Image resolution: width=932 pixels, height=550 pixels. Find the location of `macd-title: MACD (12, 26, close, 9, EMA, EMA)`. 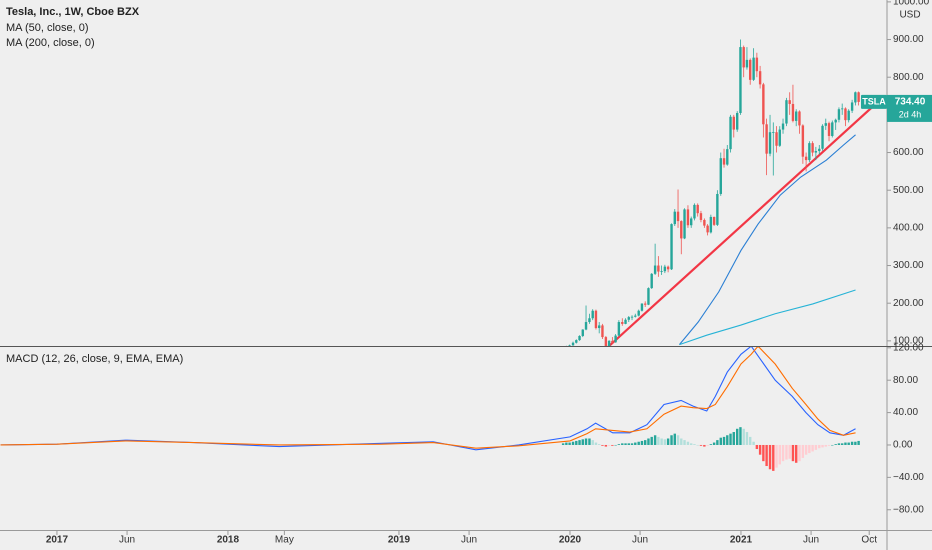

macd-title: MACD (12, 26, close, 9, EMA, EMA) is located at coordinates (94, 359).